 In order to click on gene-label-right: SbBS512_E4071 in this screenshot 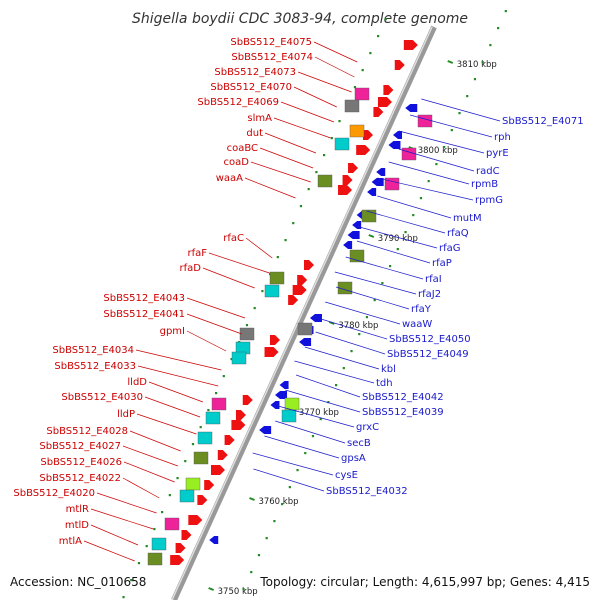, I will do `click(543, 121)`.